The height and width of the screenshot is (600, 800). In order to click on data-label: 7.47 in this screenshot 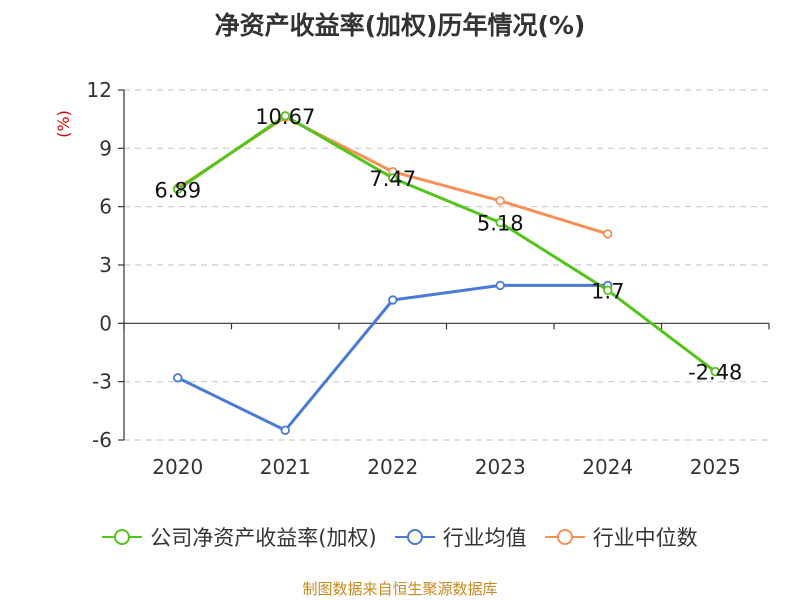, I will do `click(392, 179)`.